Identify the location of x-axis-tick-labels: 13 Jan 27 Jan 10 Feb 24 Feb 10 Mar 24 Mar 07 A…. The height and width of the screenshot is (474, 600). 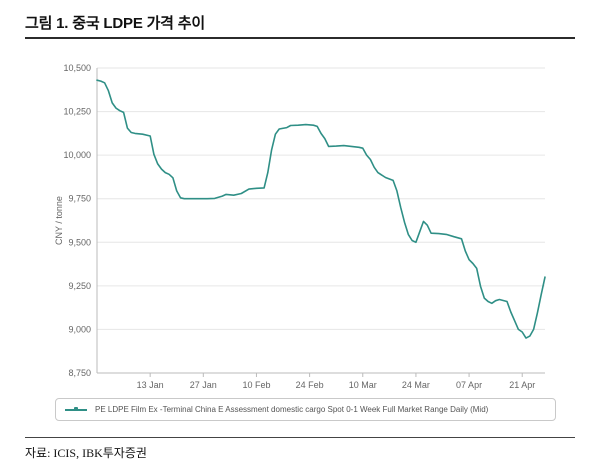
(336, 385).